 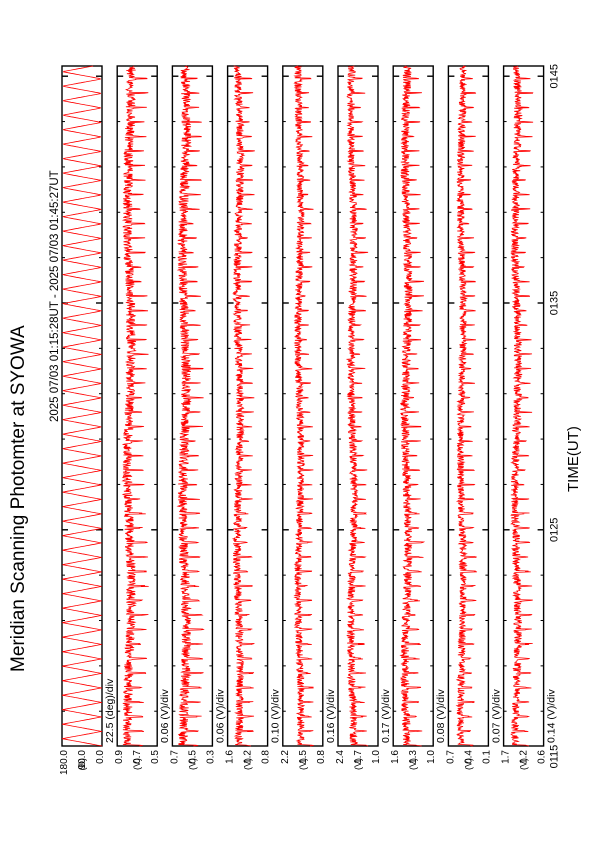 What do you see at coordinates (413, 757) in the screenshot?
I see `y-tick-label: 1.3` at bounding box center [413, 757].